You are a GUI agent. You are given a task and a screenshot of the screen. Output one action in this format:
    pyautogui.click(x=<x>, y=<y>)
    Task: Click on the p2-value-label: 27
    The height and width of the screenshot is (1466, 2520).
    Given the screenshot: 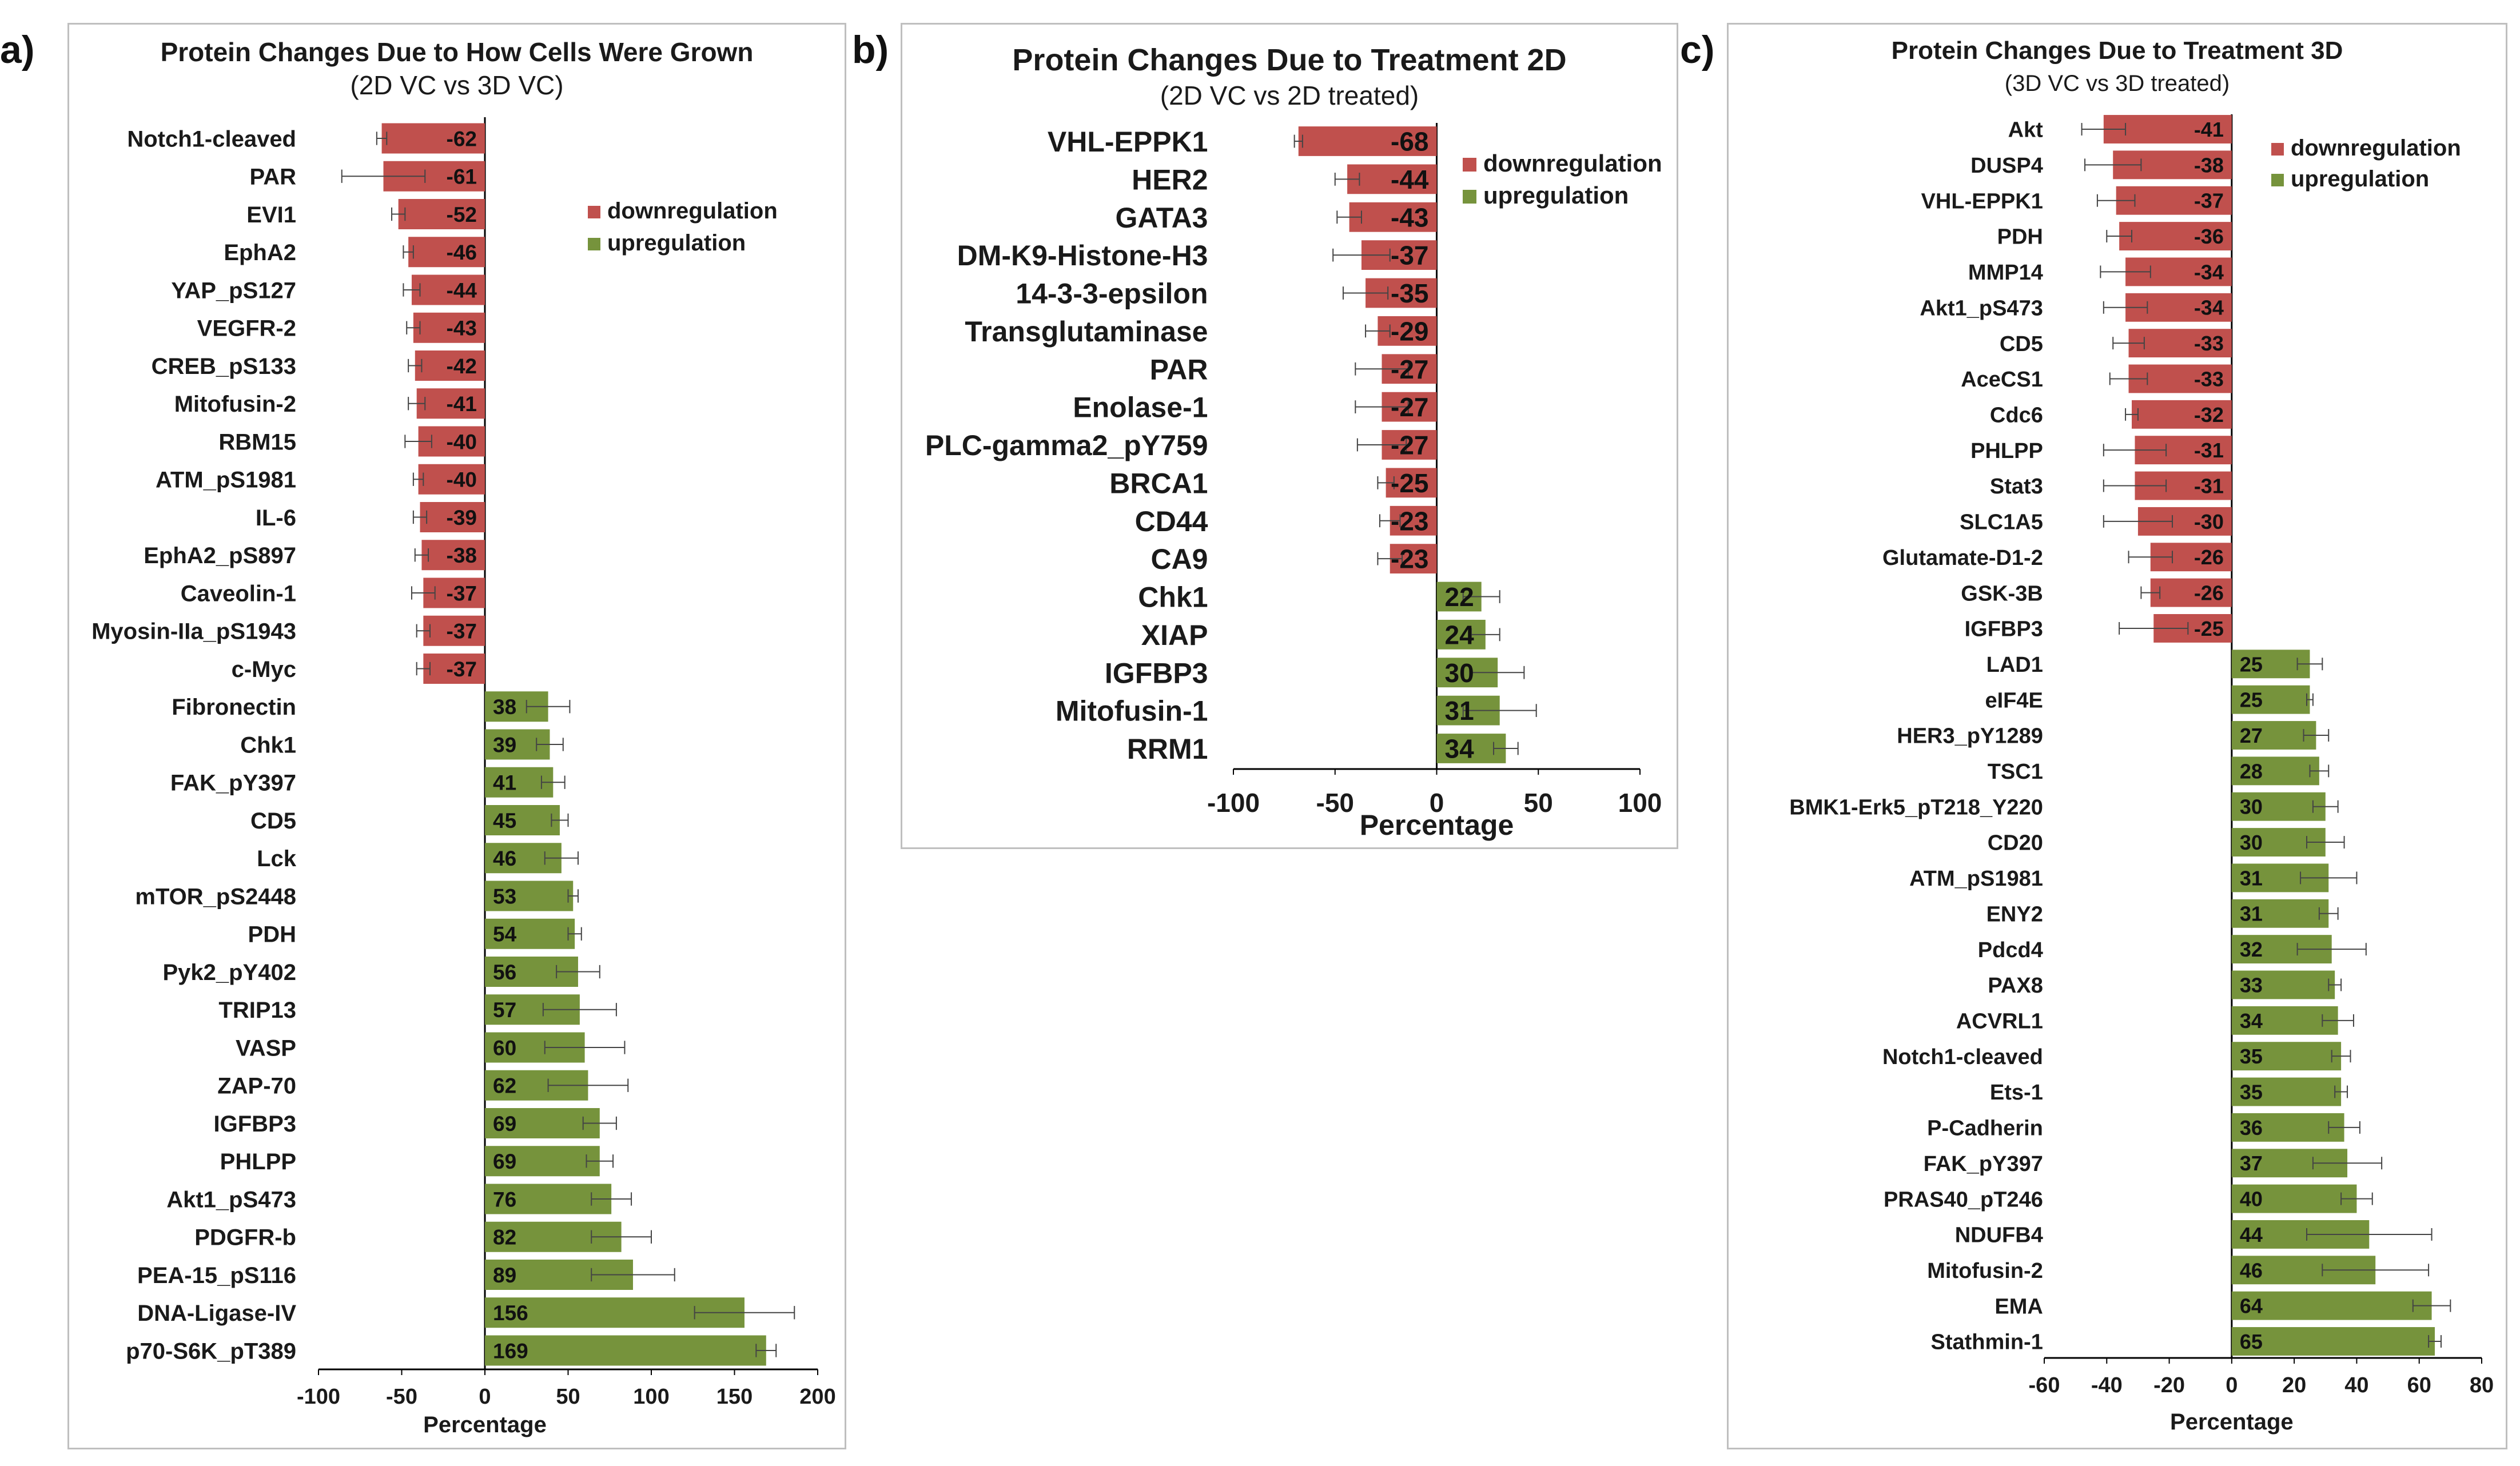 What is the action you would take?
    pyautogui.click(x=2251, y=735)
    